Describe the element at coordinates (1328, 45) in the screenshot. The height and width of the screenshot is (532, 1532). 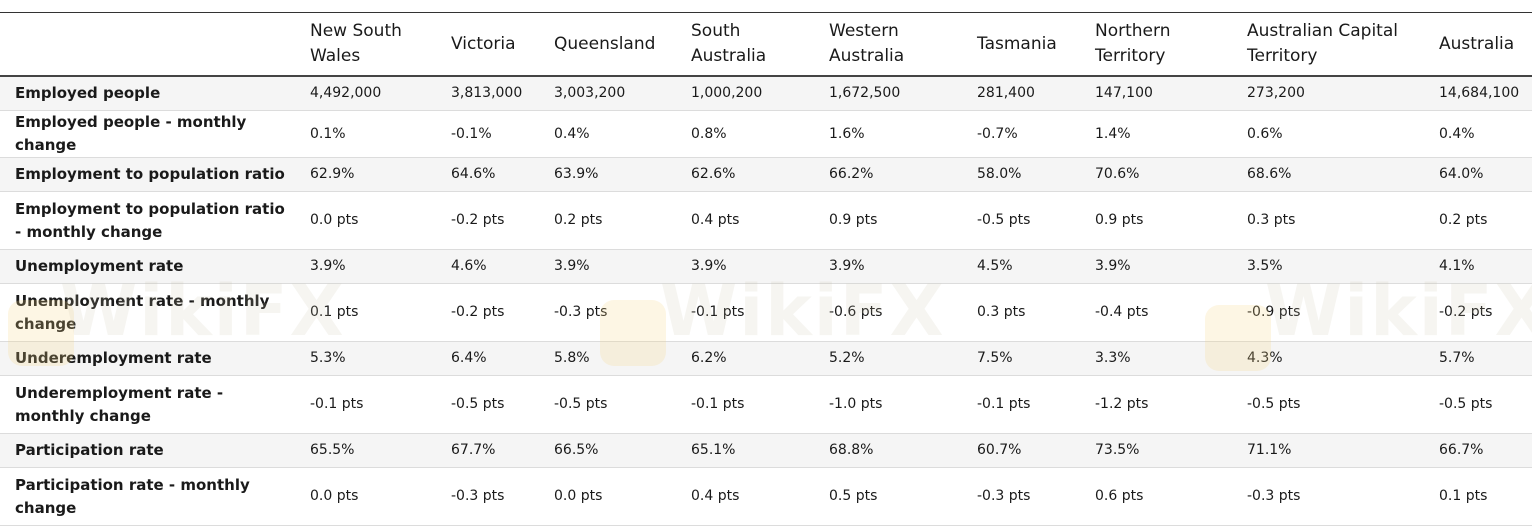
I see `column-header: Australian Capital Territory` at that location.